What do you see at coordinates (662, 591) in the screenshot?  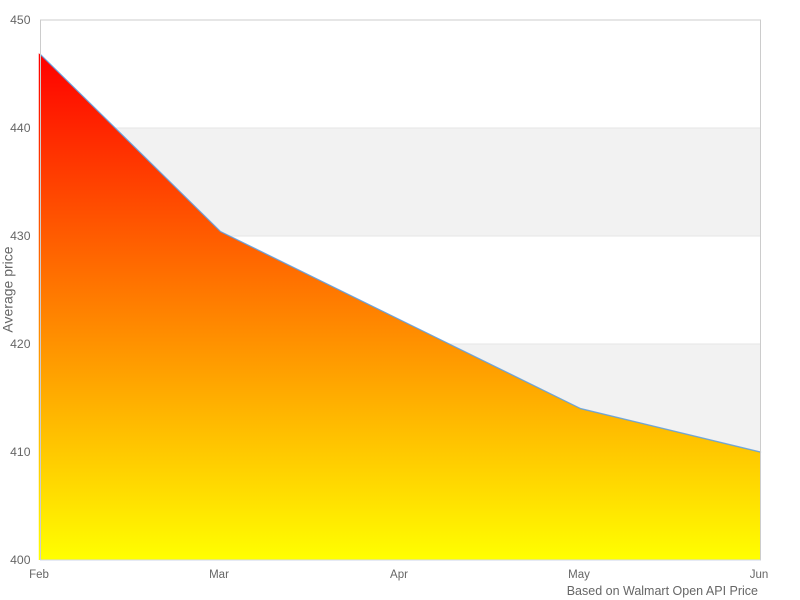 I see `svg-text:Based on Walmart Open API Pric: Based on Walmart Open API Price` at bounding box center [662, 591].